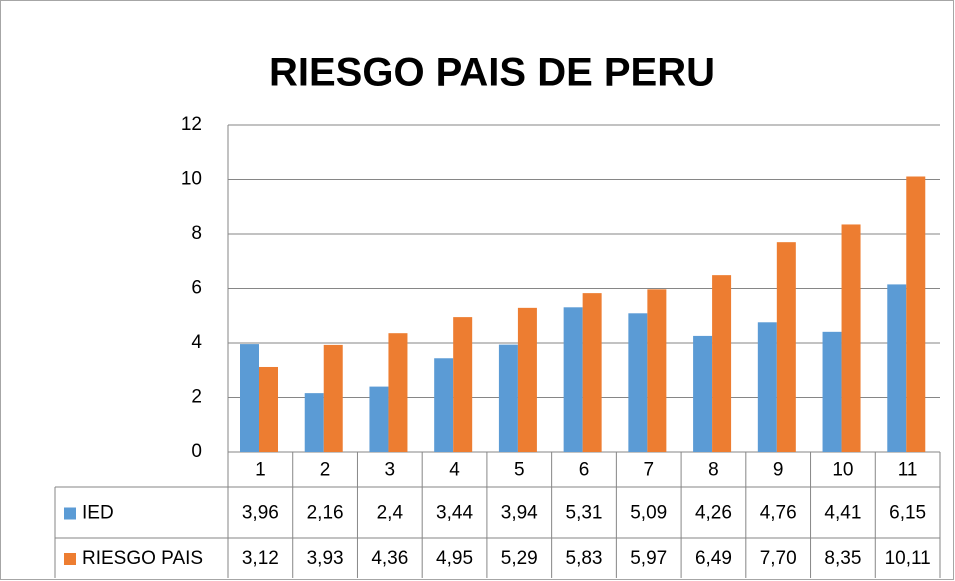  I want to click on table-value: 8,35, so click(842, 558).